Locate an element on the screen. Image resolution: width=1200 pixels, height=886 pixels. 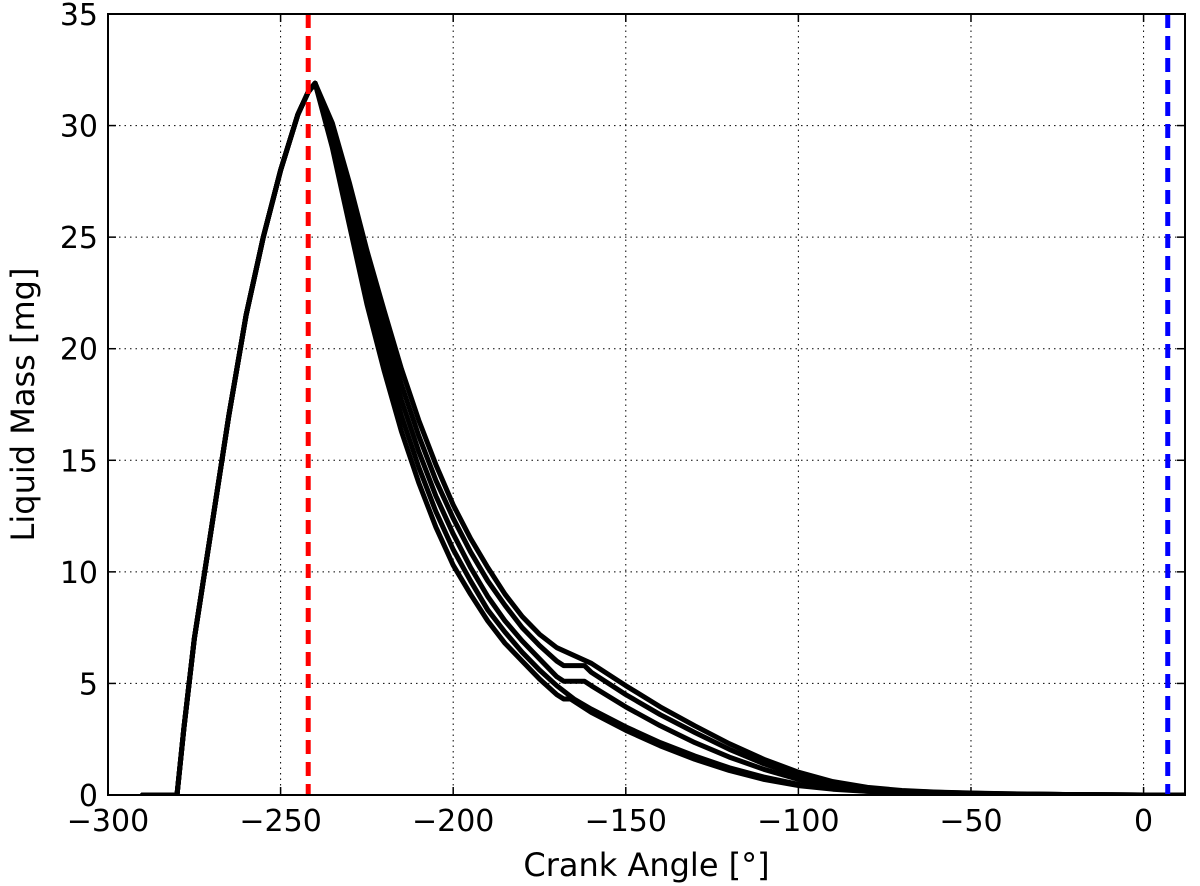
y-tick-label: 10 is located at coordinates (79, 573).